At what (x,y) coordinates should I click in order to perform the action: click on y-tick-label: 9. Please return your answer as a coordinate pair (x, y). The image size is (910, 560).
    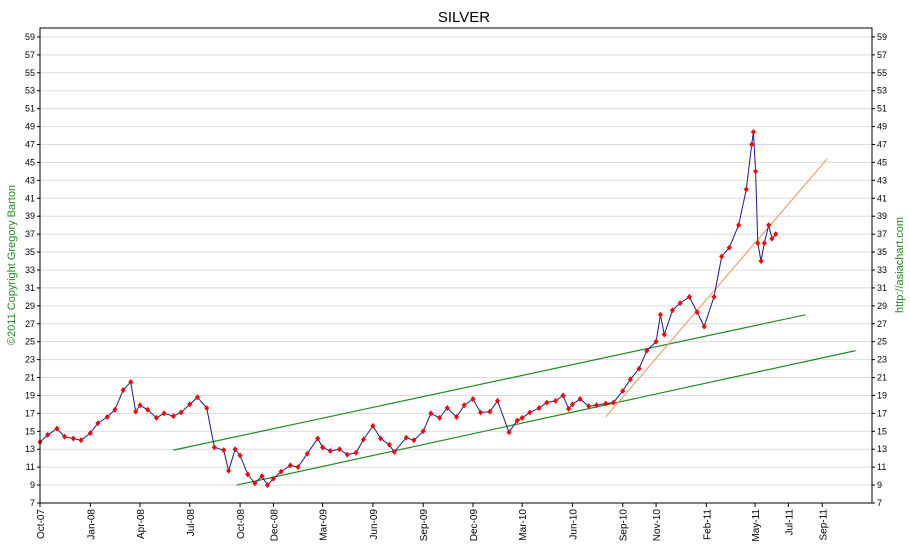
    Looking at the image, I should click on (879, 485).